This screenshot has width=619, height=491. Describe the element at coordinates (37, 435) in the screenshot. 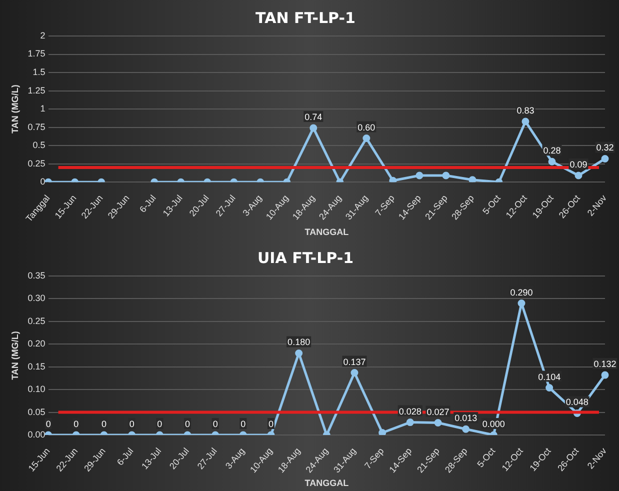

I see `y-tick-label: 0.00` at that location.